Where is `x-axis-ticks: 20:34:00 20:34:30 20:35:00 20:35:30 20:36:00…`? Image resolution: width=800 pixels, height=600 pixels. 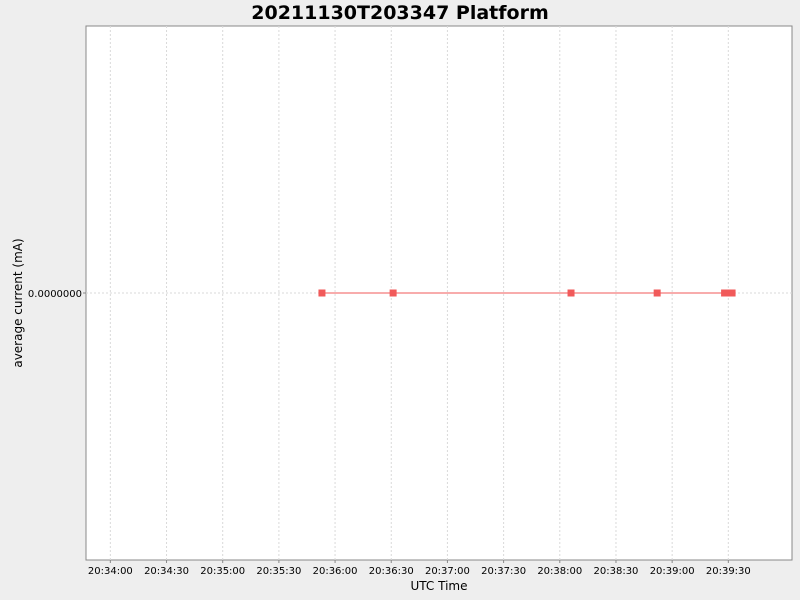 x-axis-ticks: 20:34:00 20:34:30 20:35:00 20:35:30 20:36:00… is located at coordinates (419, 568).